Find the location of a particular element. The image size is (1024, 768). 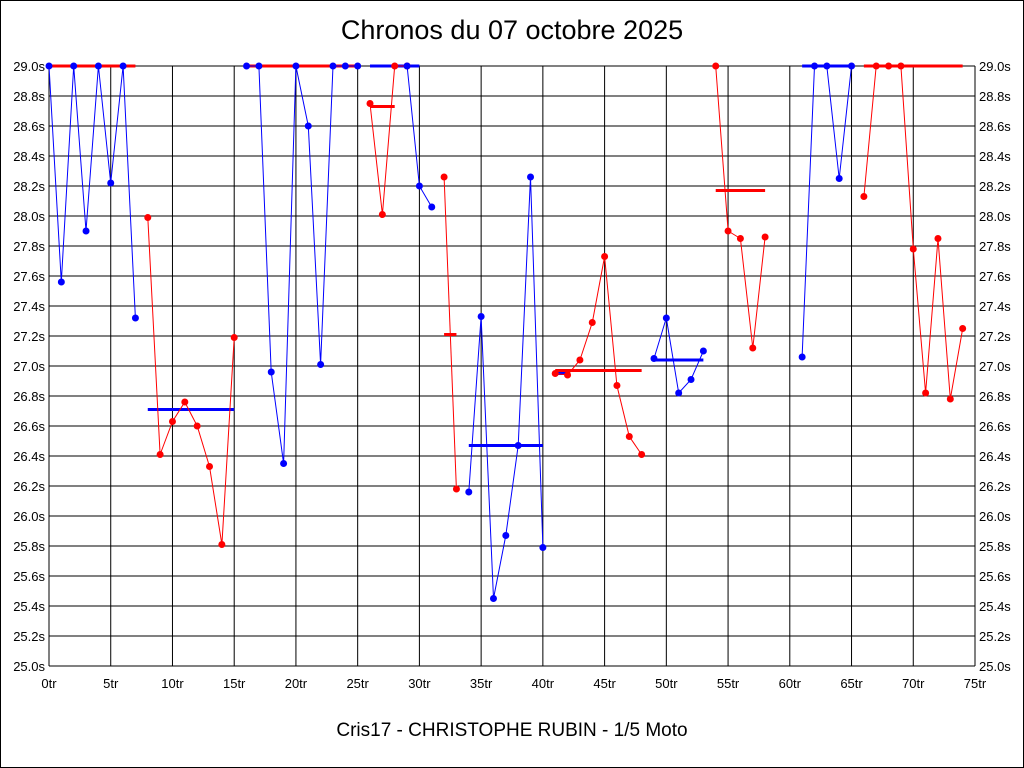

y-tick-label-left: 26.8s is located at coordinates (29, 396).